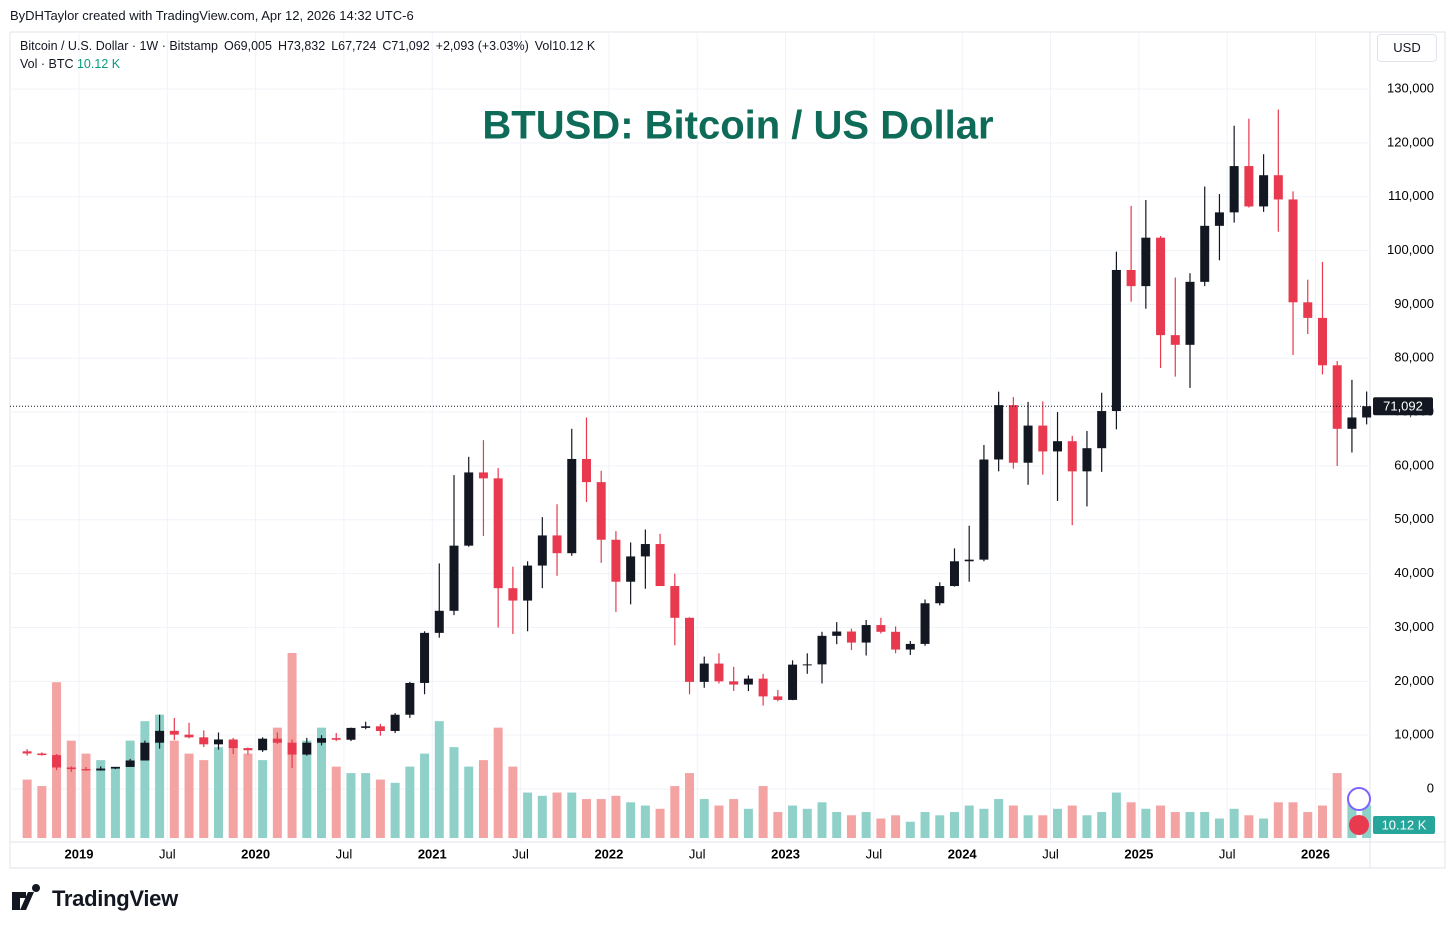 The height and width of the screenshot is (933, 1456). Describe the element at coordinates (354, 46) in the screenshot. I see `legend-item: L67,724` at that location.